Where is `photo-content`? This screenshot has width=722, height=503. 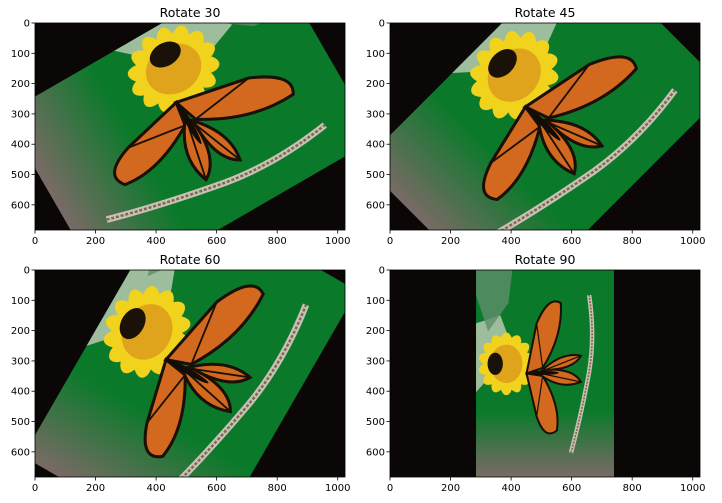
photo-content is located at coordinates (545, 373).